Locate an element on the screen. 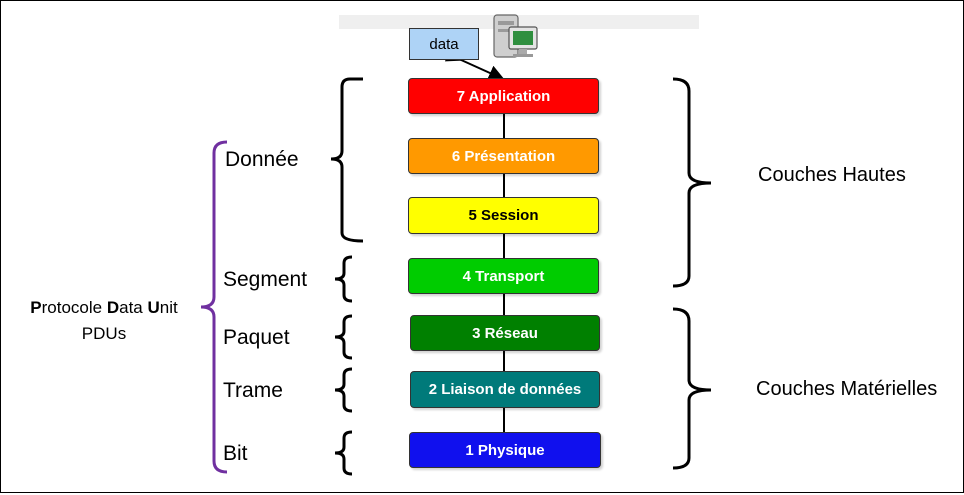 The image size is (964, 495). bracket-donnee is located at coordinates (347, 160).